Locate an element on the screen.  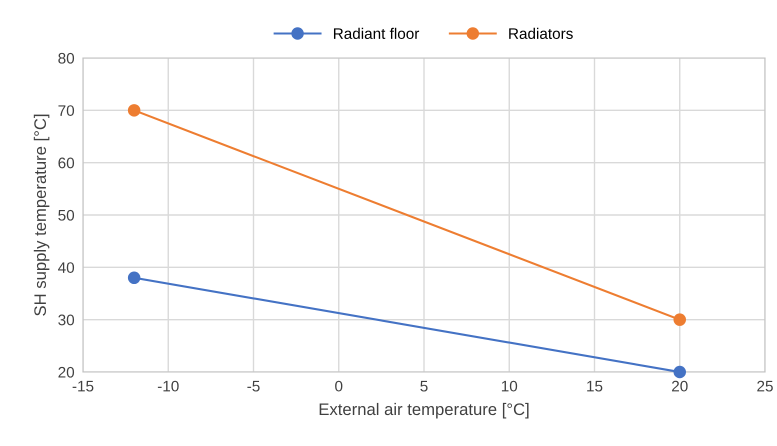
y-tick-label: 50 is located at coordinates (66, 215).